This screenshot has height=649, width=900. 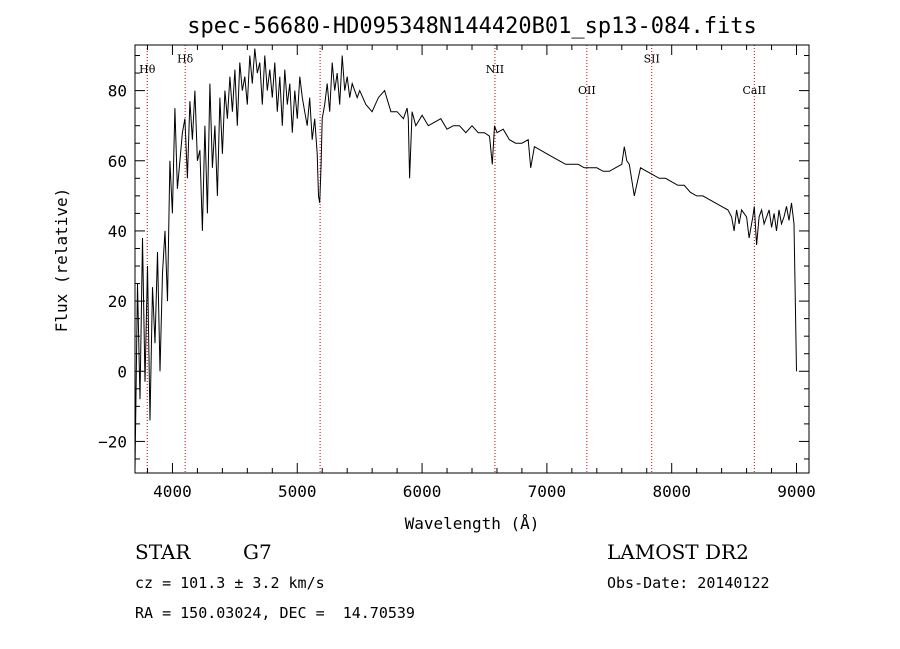 I want to click on spectral-line-label: CaII, so click(x=754, y=90).